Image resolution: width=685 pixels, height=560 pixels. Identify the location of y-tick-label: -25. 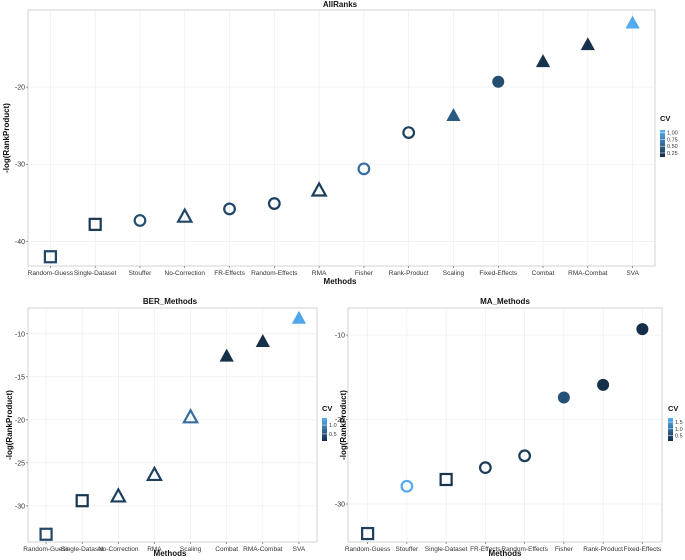
(20, 463).